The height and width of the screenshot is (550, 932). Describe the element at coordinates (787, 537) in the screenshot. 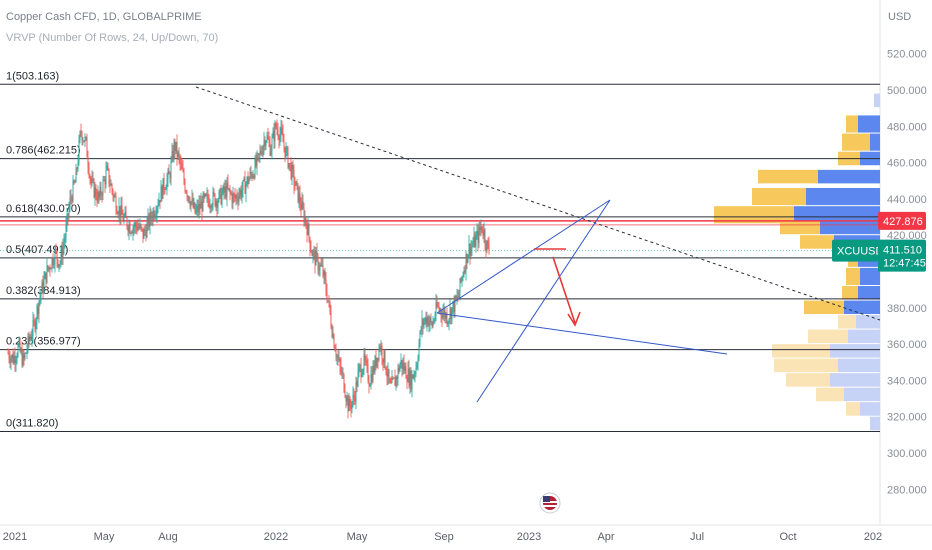

I see `x-tick-label: Oct` at that location.